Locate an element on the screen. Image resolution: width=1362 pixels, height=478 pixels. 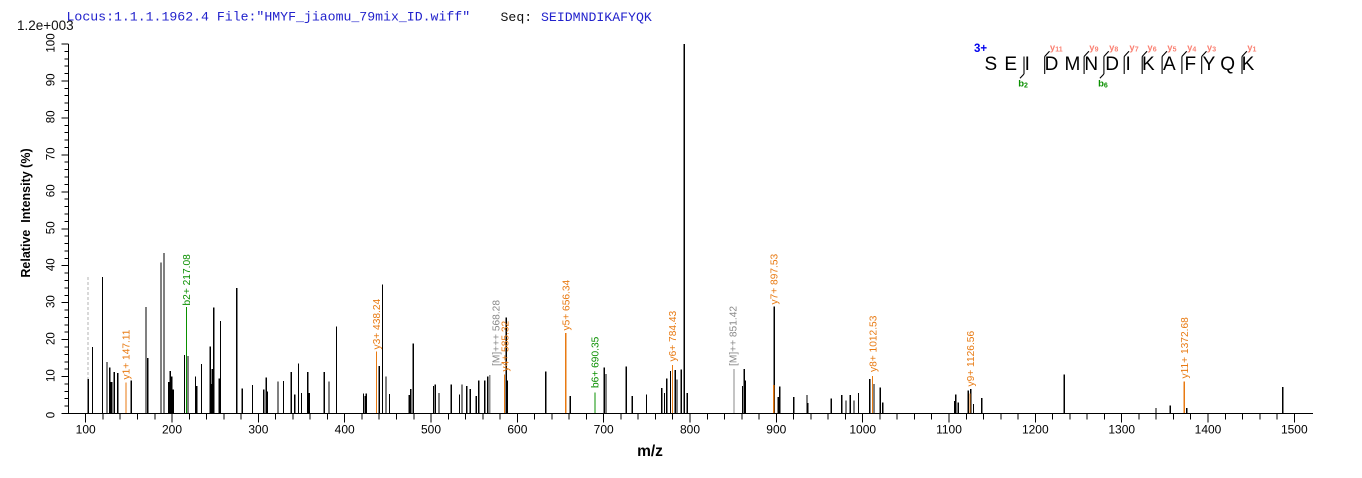
svg-text: 400 is located at coordinates (345, 430).